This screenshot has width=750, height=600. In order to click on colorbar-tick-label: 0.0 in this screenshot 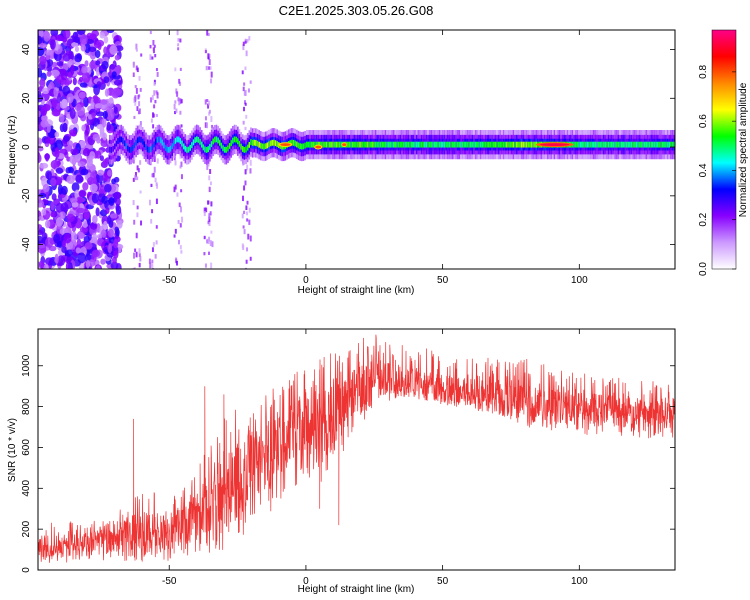, I will do `click(703, 269)`.